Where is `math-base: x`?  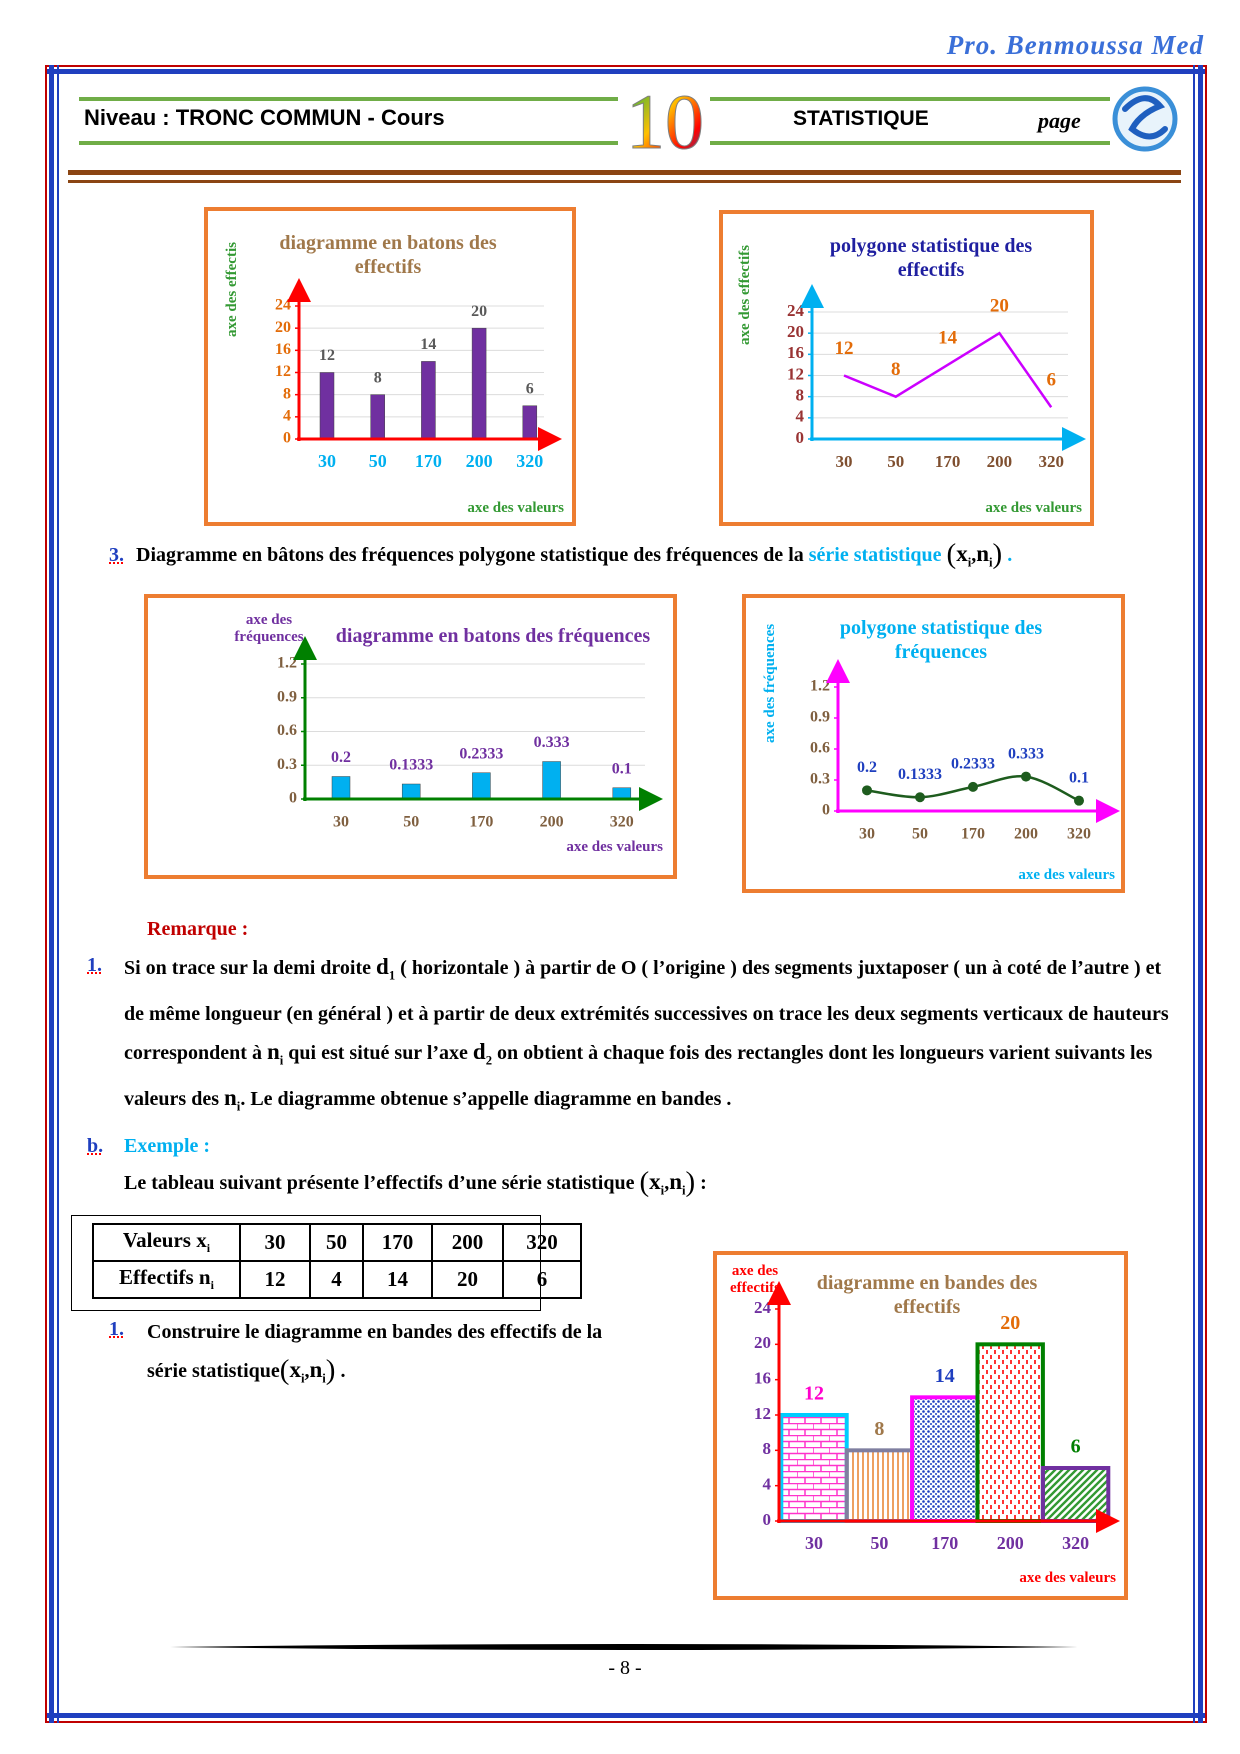
math-base: x is located at coordinates (295, 1369).